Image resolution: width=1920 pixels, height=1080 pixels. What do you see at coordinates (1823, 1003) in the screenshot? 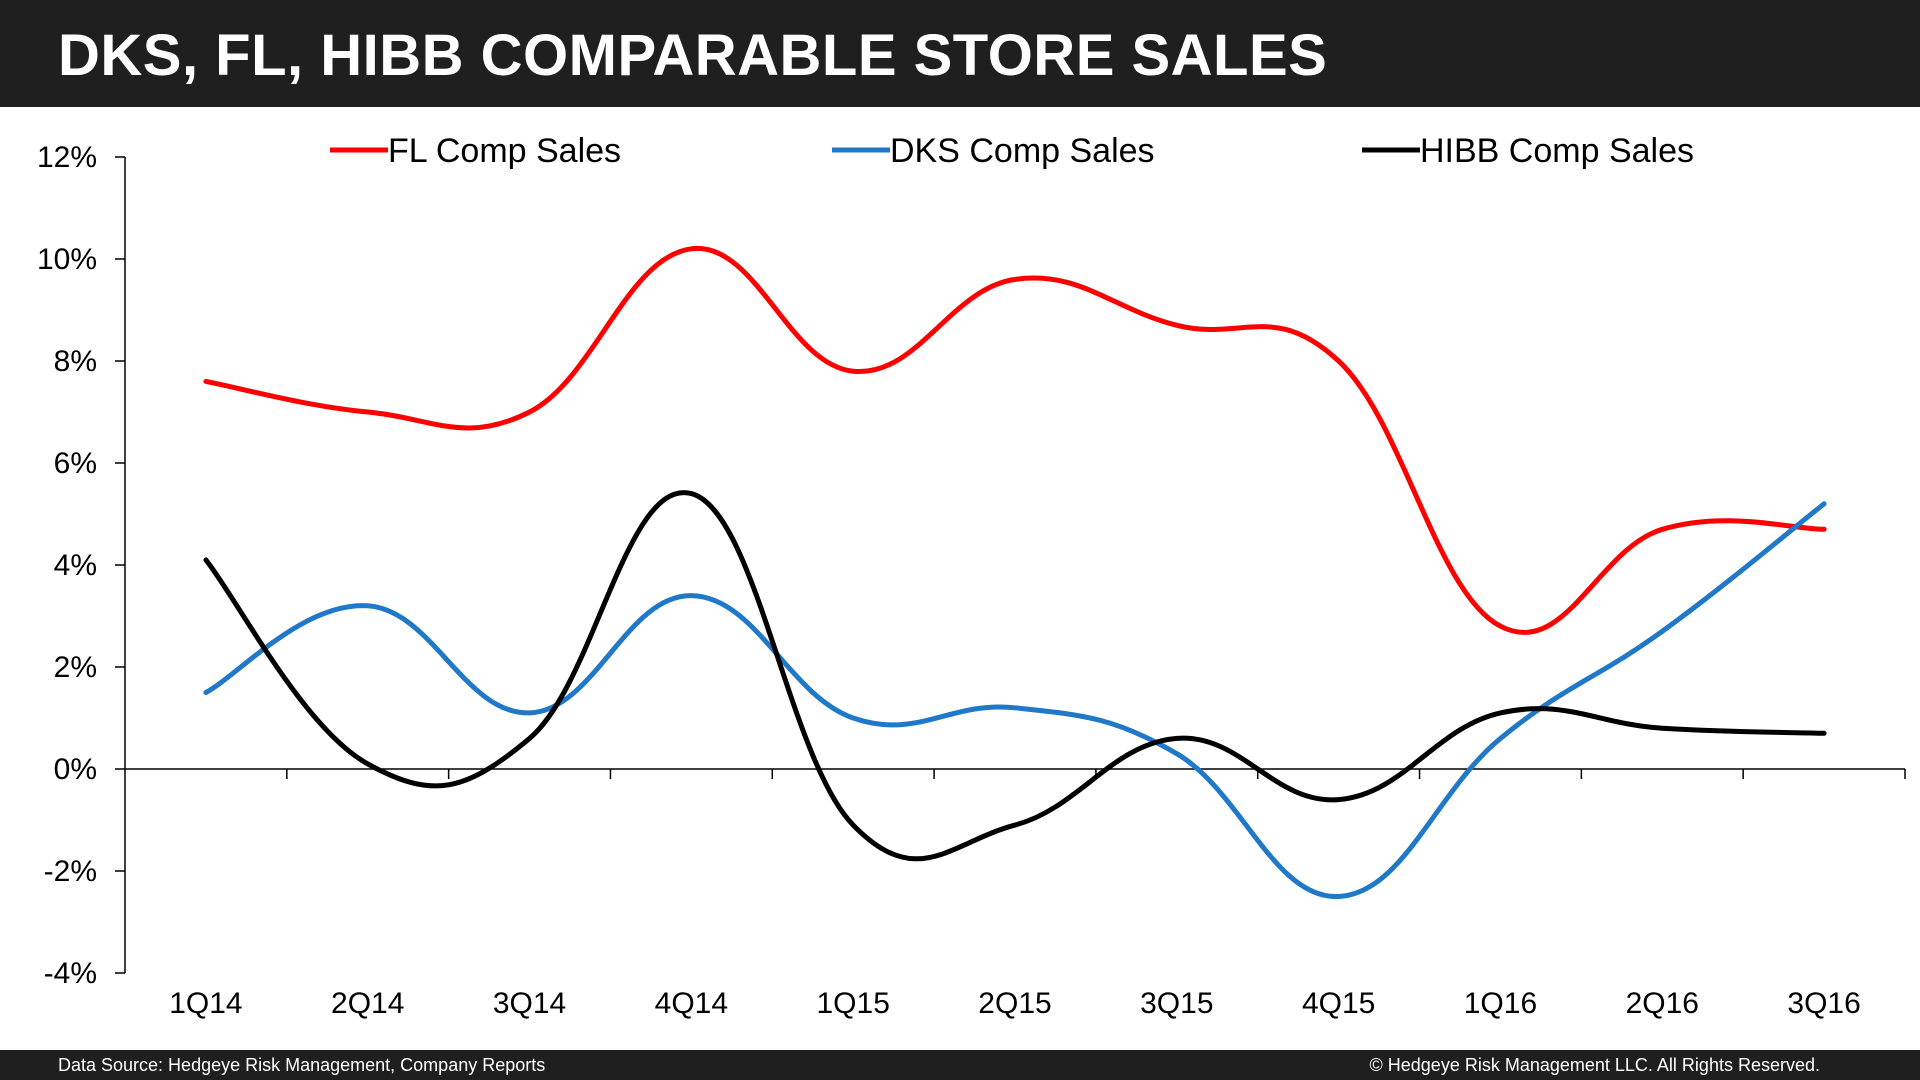
I see `x-tick-label: 3Q16` at bounding box center [1823, 1003].